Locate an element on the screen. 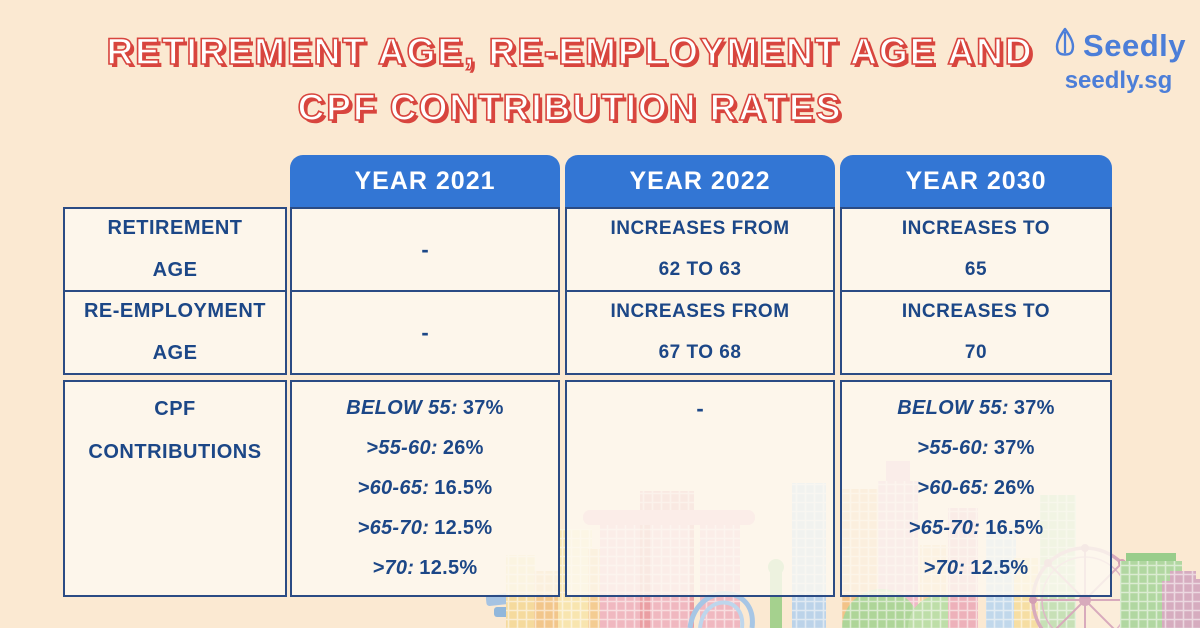 Image resolution: width=1200 pixels, height=628 pixels. cell-reemployment-2030: INCREASES TO 70 is located at coordinates (976, 332).